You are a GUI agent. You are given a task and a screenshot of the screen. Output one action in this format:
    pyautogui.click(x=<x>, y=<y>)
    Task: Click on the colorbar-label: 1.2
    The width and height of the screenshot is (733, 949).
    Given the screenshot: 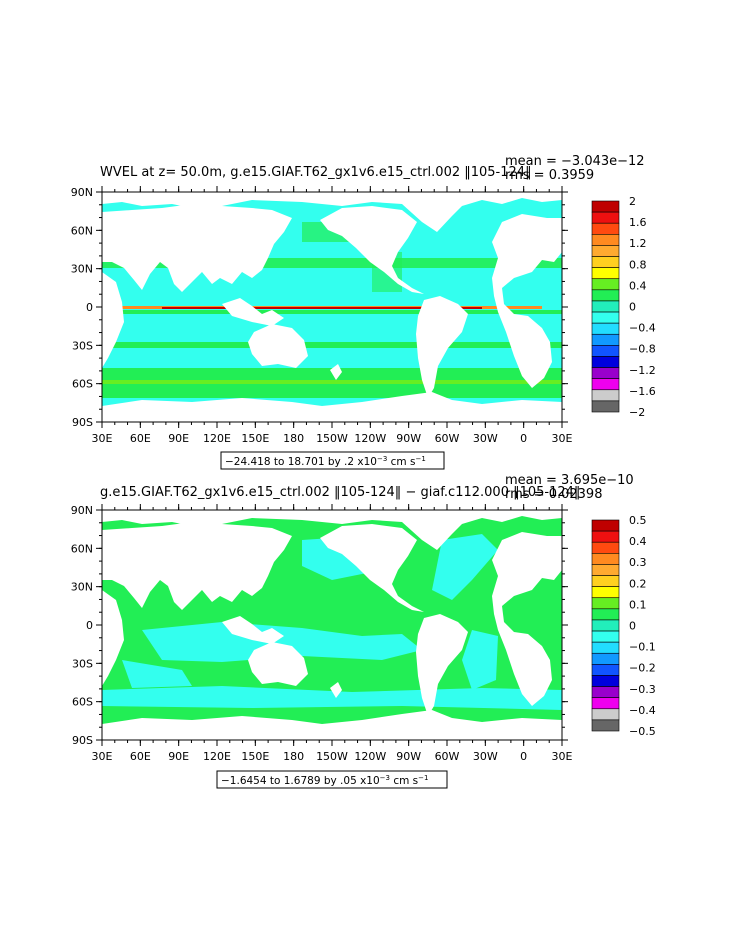 What is the action you would take?
    pyautogui.click(x=638, y=243)
    